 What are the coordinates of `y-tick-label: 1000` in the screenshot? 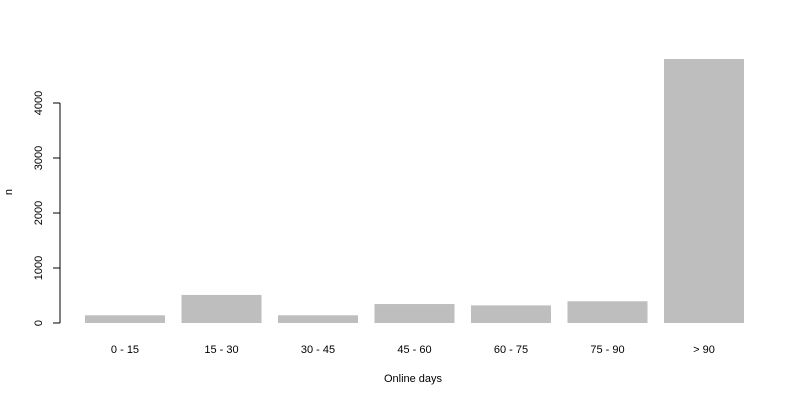 It's located at (39, 268).